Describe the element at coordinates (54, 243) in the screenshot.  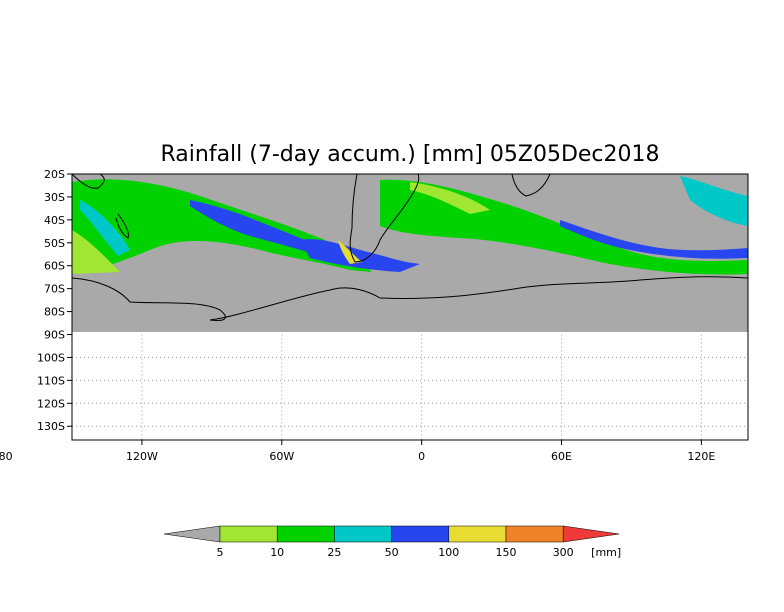
I see `y-tick-label: 50S` at that location.